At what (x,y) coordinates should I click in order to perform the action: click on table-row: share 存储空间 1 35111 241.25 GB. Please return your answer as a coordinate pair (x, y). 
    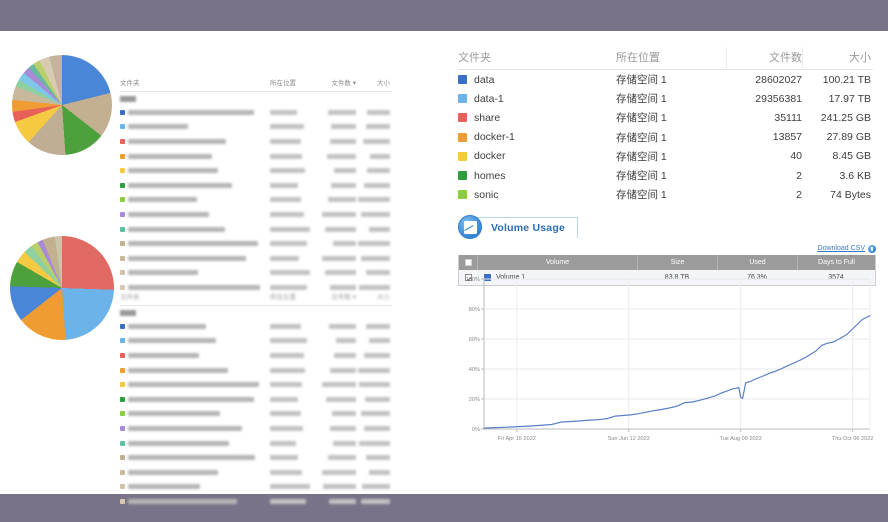
    Looking at the image, I should click on (665, 117).